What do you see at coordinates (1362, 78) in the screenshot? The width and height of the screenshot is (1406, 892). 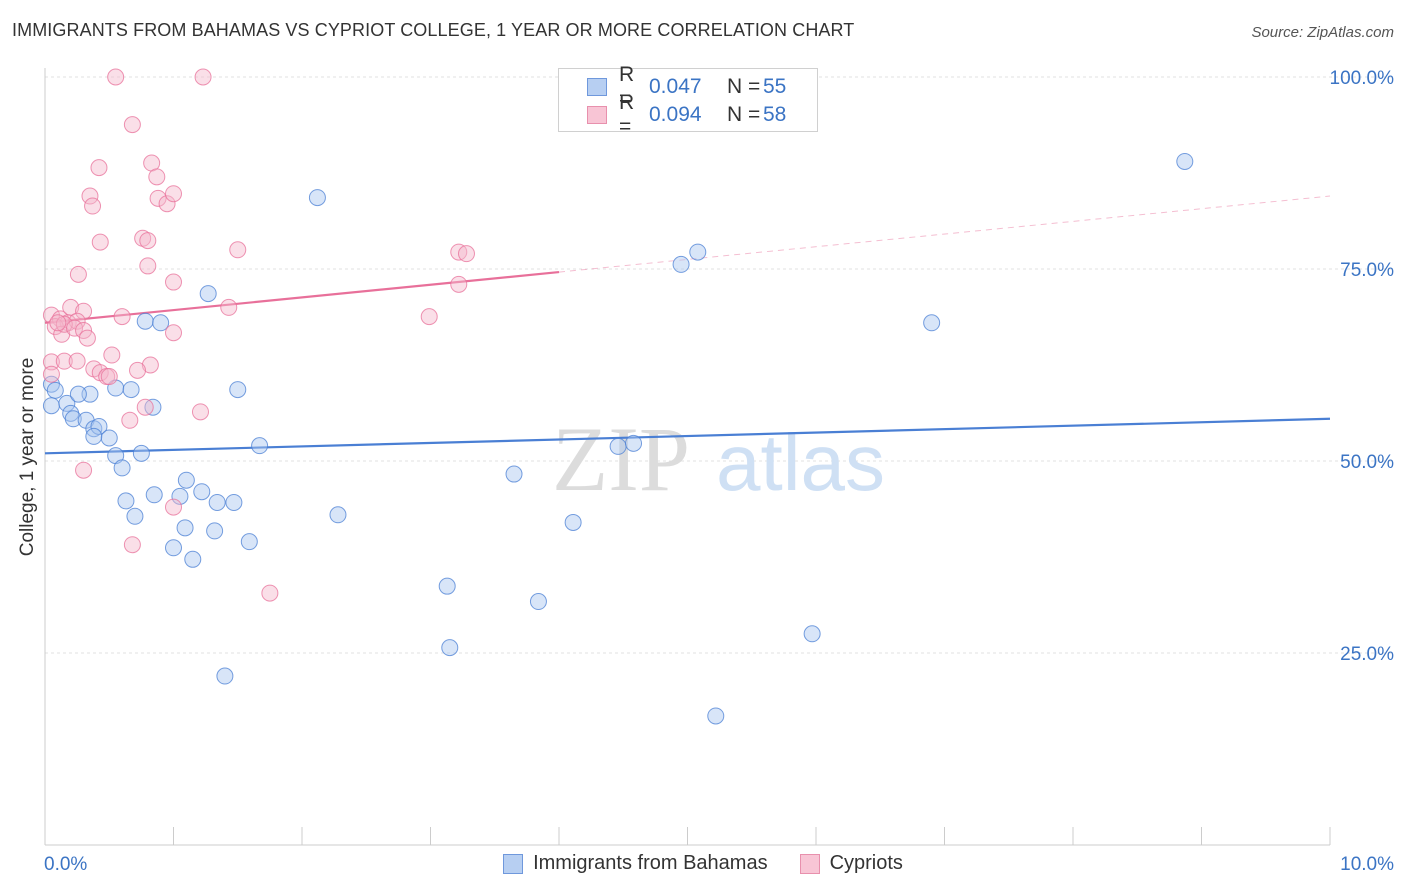 I see `y-tick-label: 100.0%` at bounding box center [1362, 78].